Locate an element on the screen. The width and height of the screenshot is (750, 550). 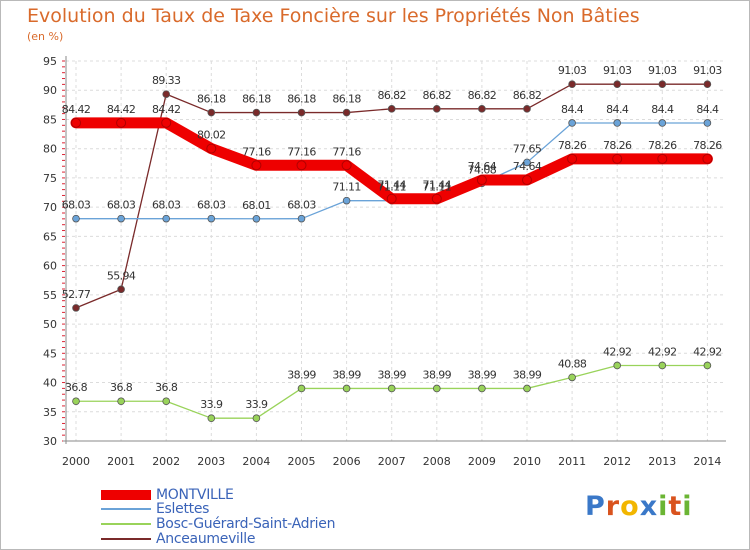
x-tick-label: 2000 is located at coordinates (76, 461).